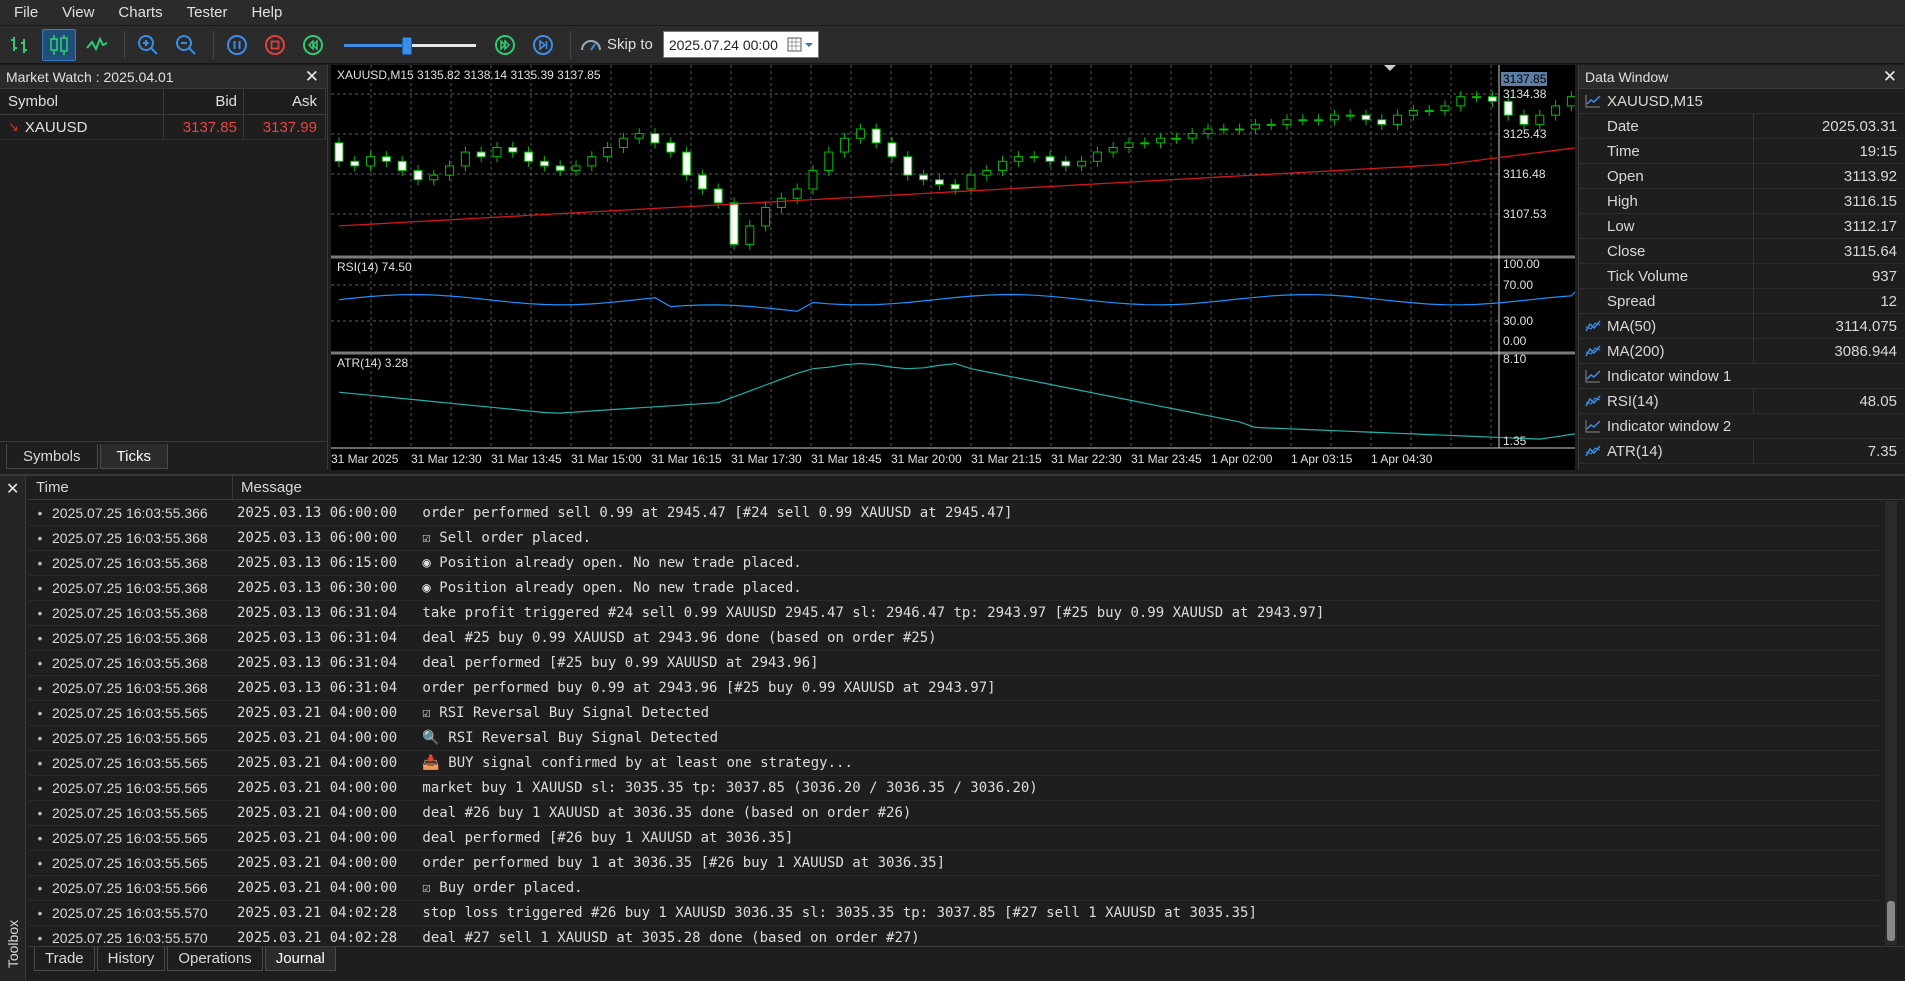  What do you see at coordinates (271, 487) in the screenshot?
I see `column-message: Message` at bounding box center [271, 487].